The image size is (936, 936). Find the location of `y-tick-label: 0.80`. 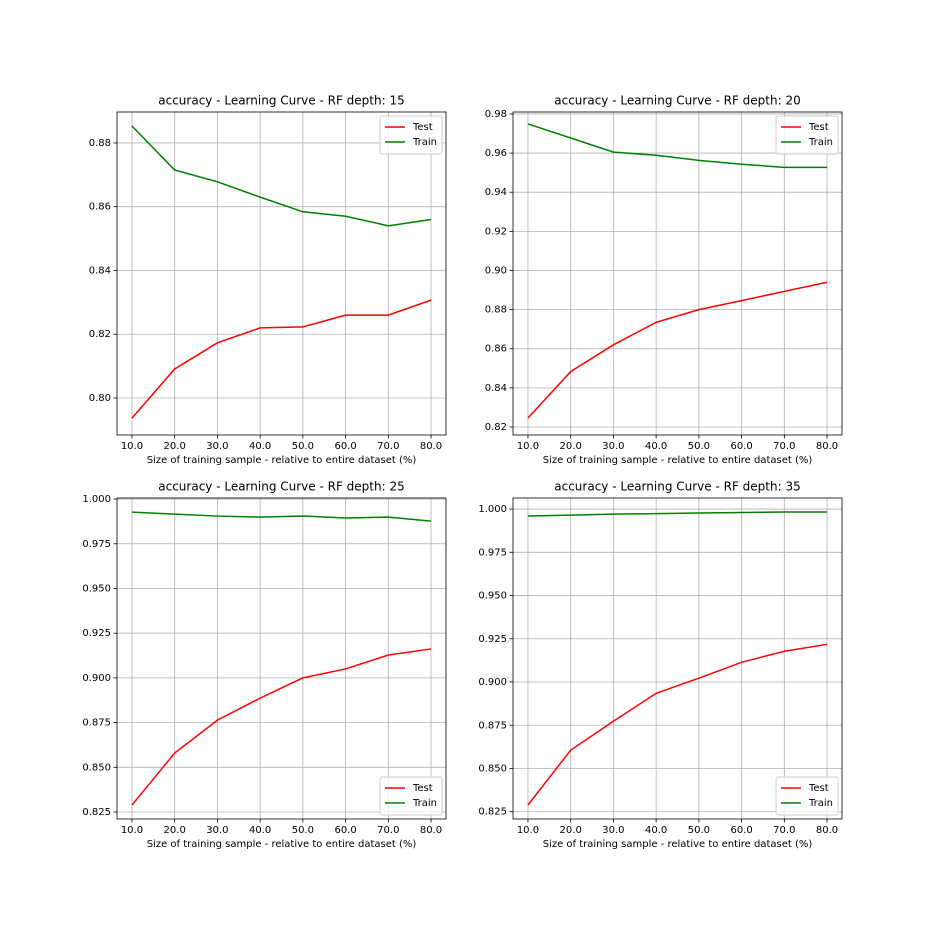

y-tick-label: 0.80 is located at coordinates (100, 398).